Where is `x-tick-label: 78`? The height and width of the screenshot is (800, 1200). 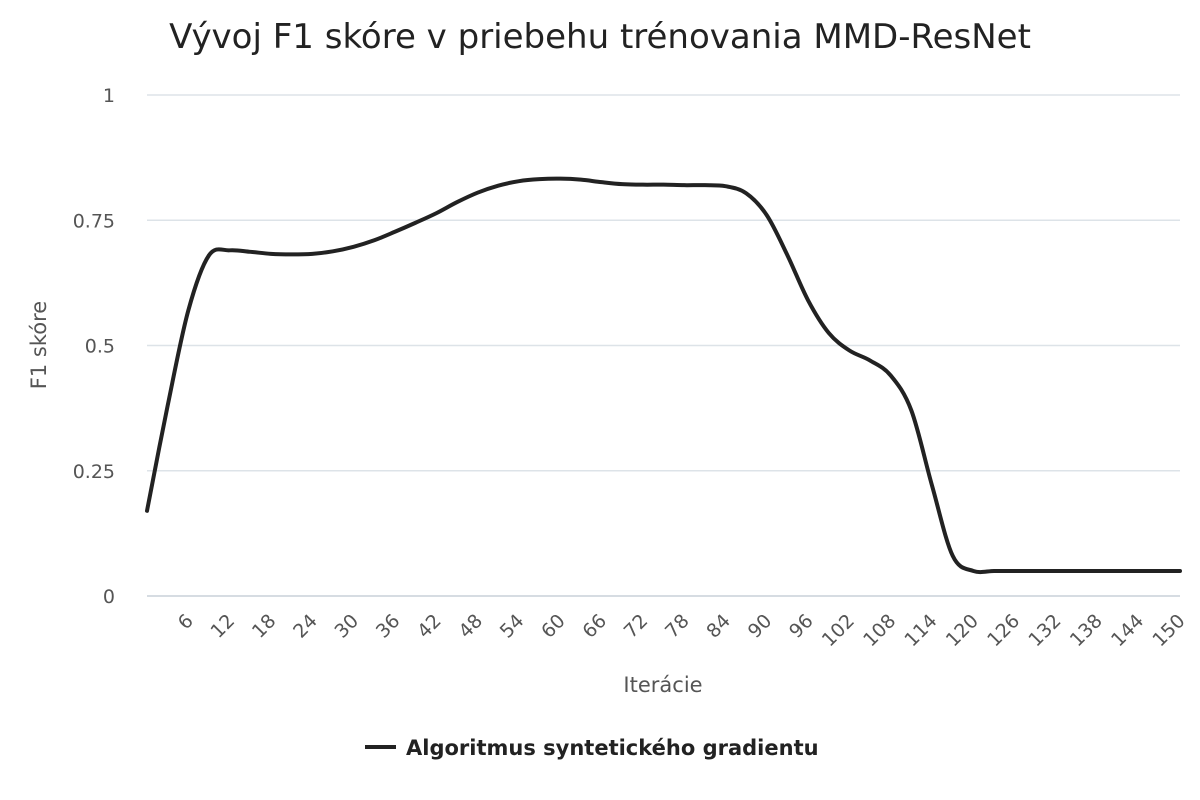
x-tick-label: 78 is located at coordinates (677, 626).